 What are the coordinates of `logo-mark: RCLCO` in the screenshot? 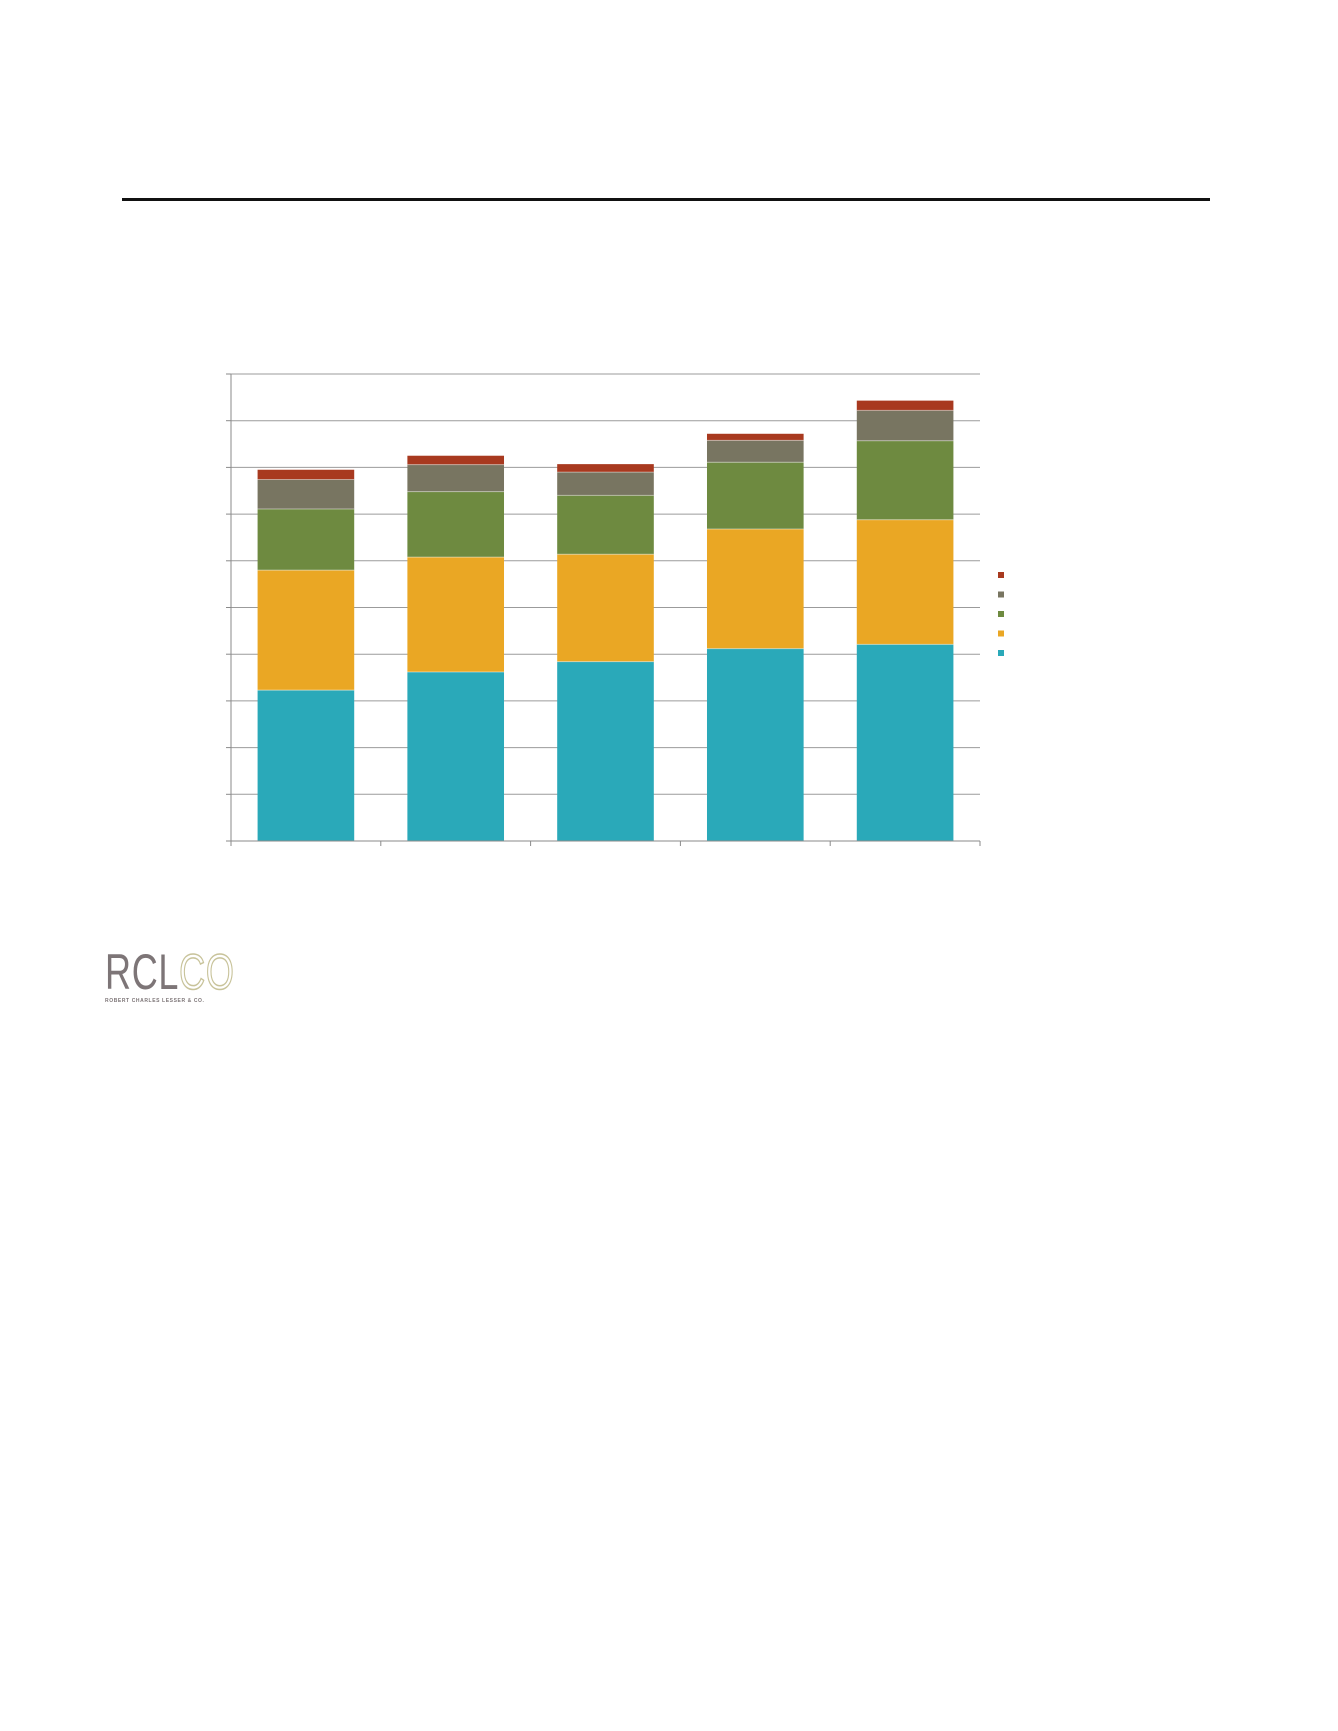 It's located at (169, 972).